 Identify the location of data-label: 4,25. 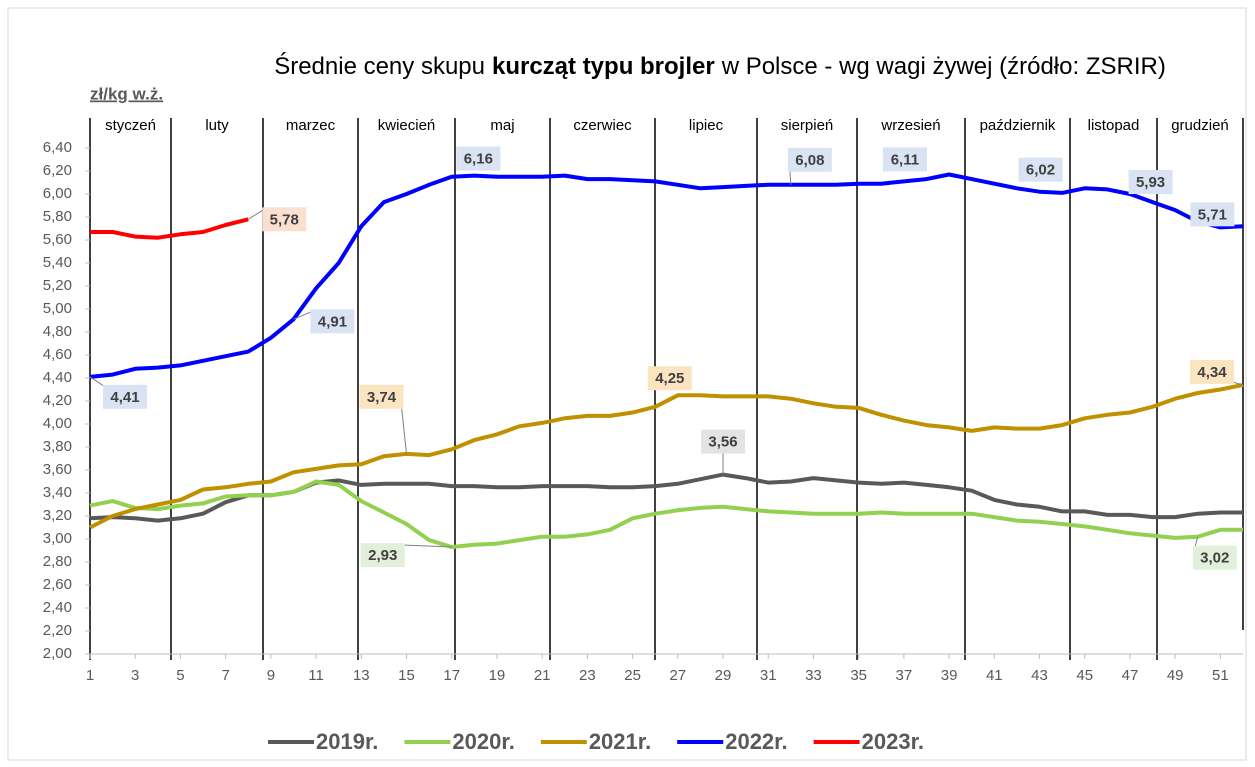
(669, 378).